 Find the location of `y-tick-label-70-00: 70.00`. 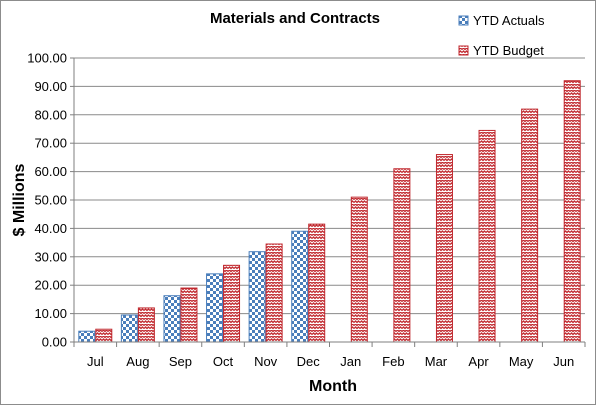

y-tick-label-70-00: 70.00 is located at coordinates (50, 143).